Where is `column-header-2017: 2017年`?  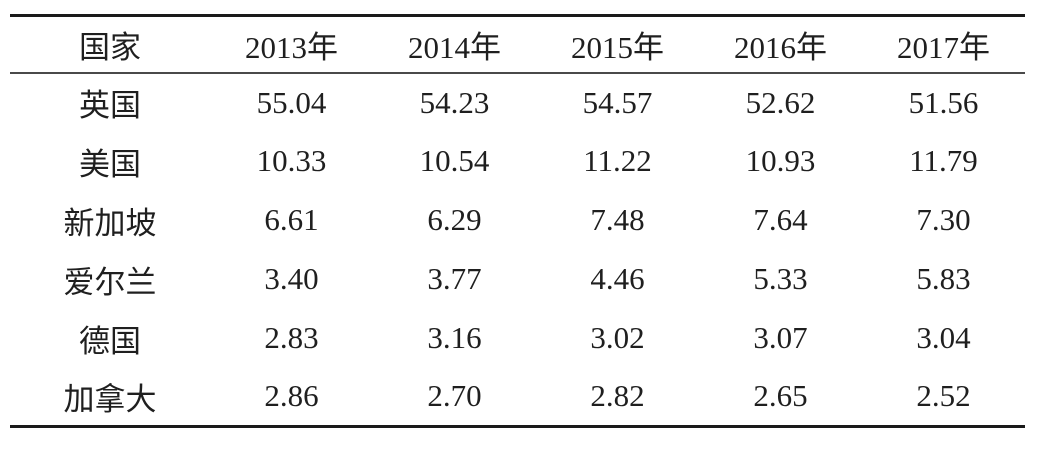
column-header-2017: 2017年 is located at coordinates (943, 47).